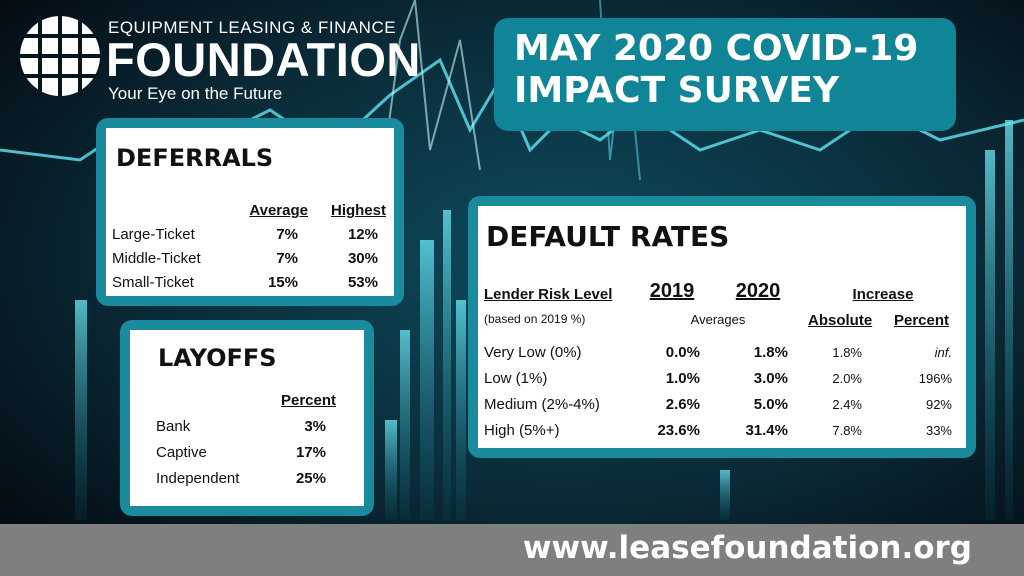 The height and width of the screenshot is (576, 1024). Describe the element at coordinates (672, 291) in the screenshot. I see `default-rates-col-2019: 2019` at that location.